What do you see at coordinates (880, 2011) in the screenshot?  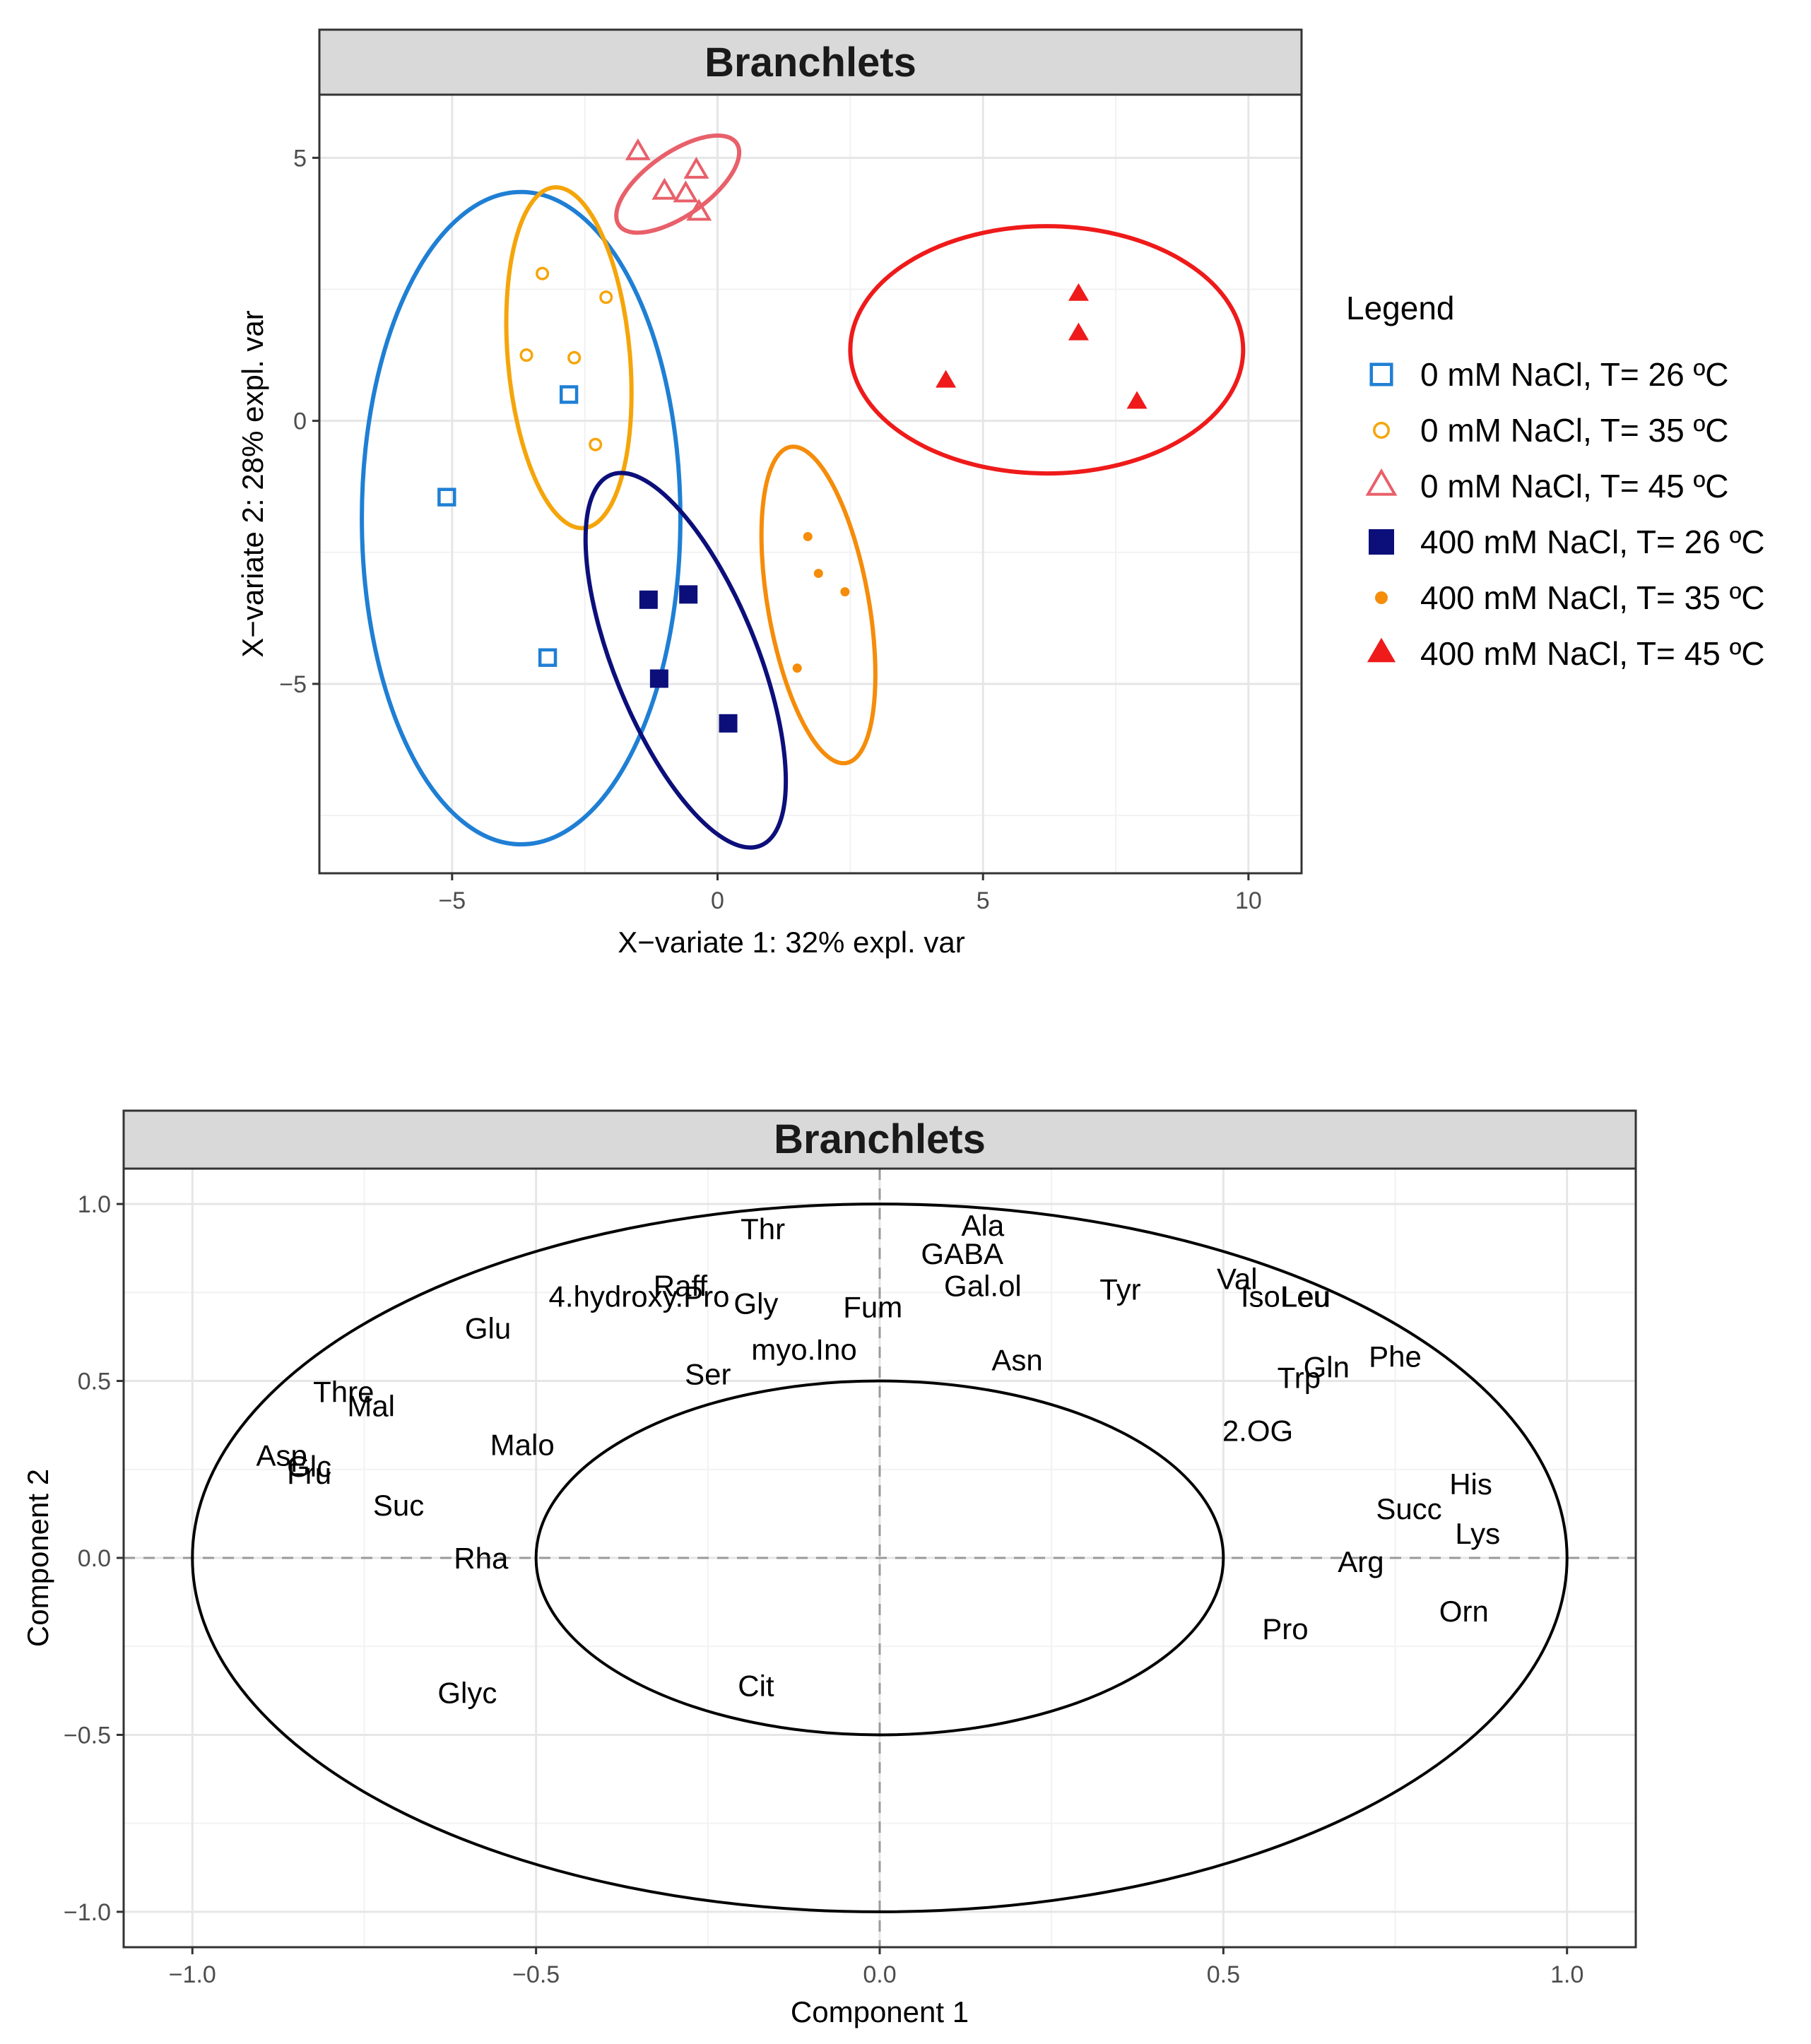 I see `x-axis-label: Component 1` at bounding box center [880, 2011].